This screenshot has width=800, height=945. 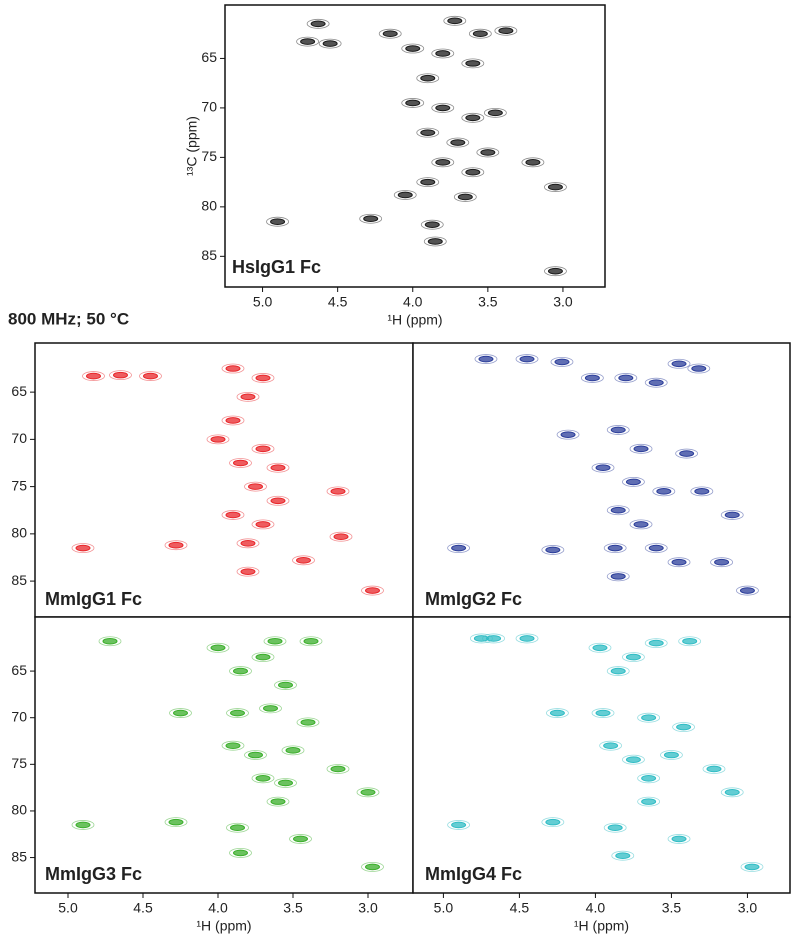 I want to click on x-tick-label: 3.5, so click(x=672, y=908).